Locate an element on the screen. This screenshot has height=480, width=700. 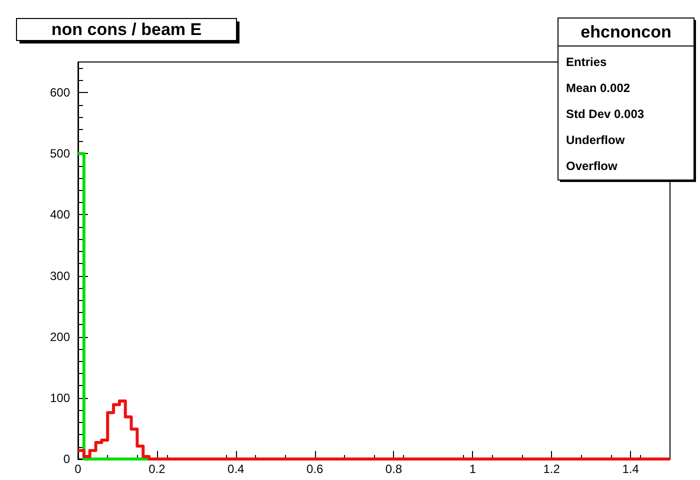
x-tick-label: 0.2 is located at coordinates (157, 469).